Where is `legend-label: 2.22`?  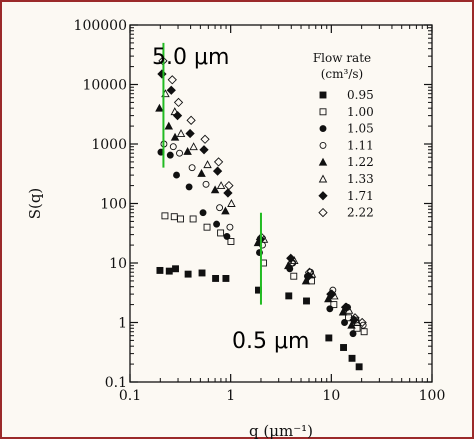
legend-label: 2.22 is located at coordinates (360, 213).